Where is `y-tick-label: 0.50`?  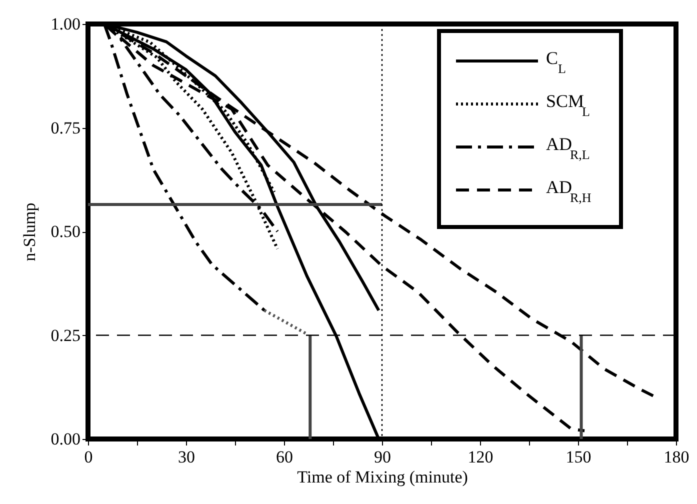 y-tick-label: 0.50 is located at coordinates (65, 231).